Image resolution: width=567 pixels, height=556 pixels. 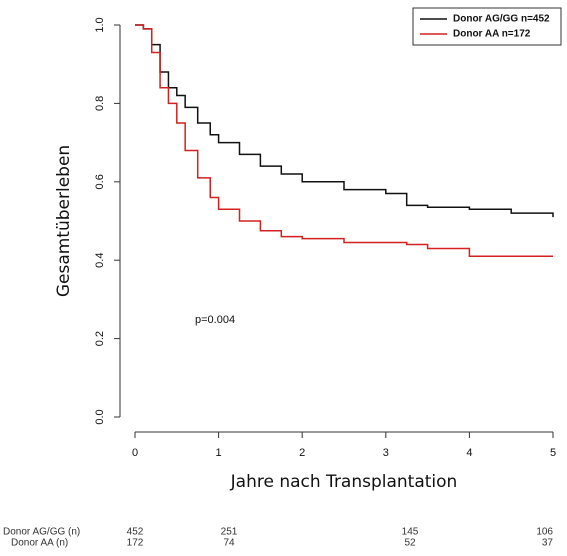 I want to click on risk-count: 172, so click(x=135, y=543).